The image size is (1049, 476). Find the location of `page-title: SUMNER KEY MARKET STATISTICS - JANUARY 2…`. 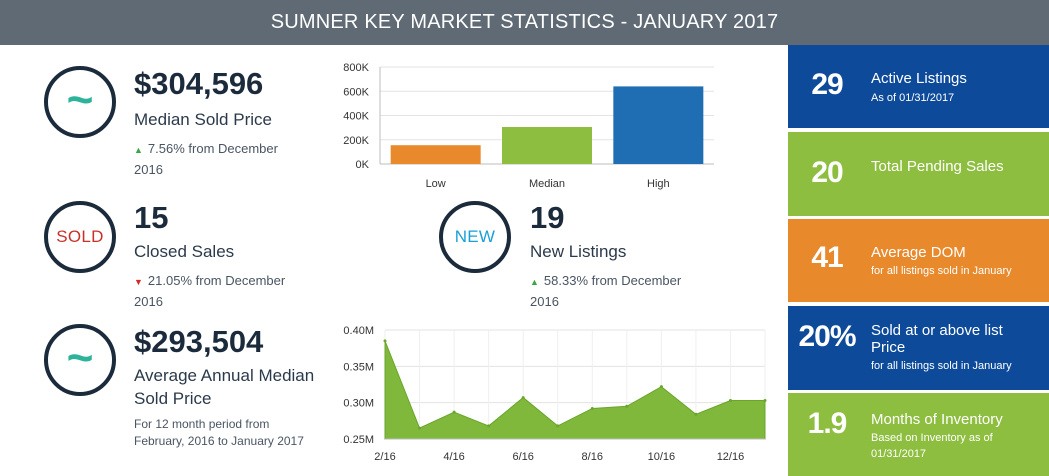

page-title: SUMNER KEY MARKET STATISTICS - JANUARY 2… is located at coordinates (524, 22).